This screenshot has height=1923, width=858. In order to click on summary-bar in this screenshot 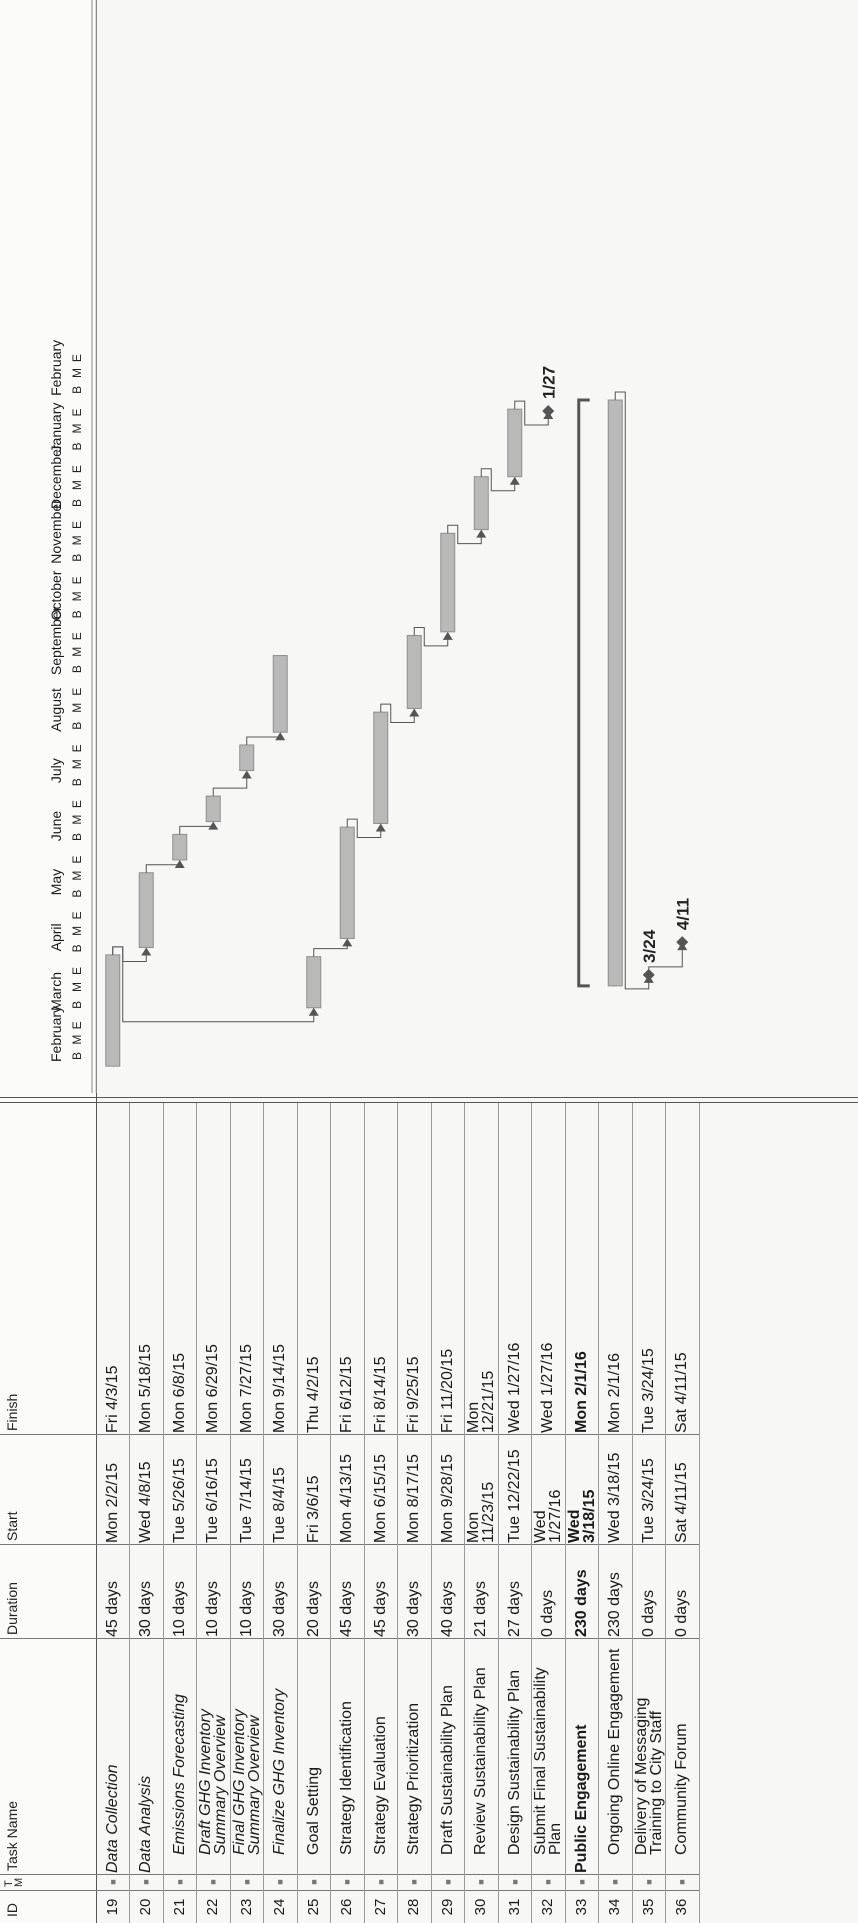, I will do `click(583, 693)`.